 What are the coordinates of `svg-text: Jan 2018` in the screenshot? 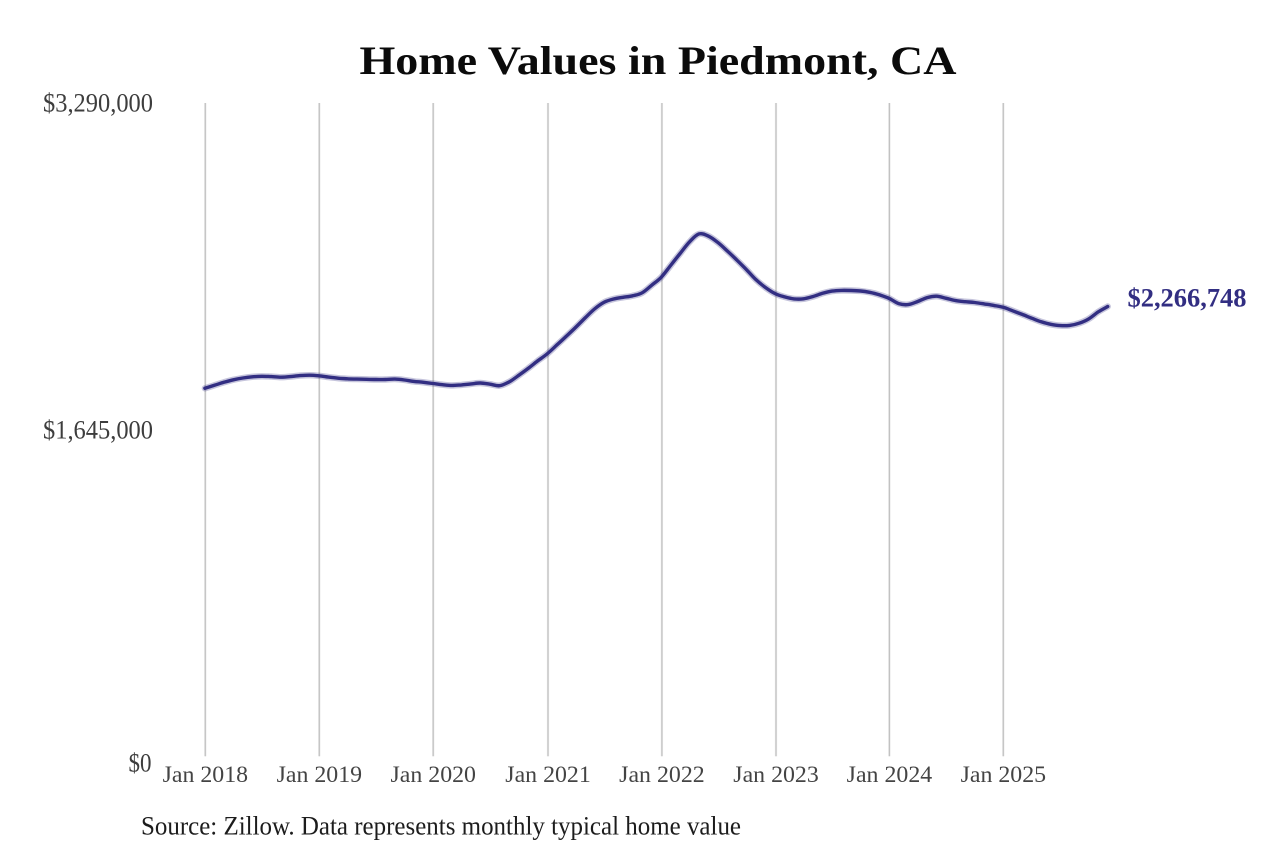 It's located at (206, 774).